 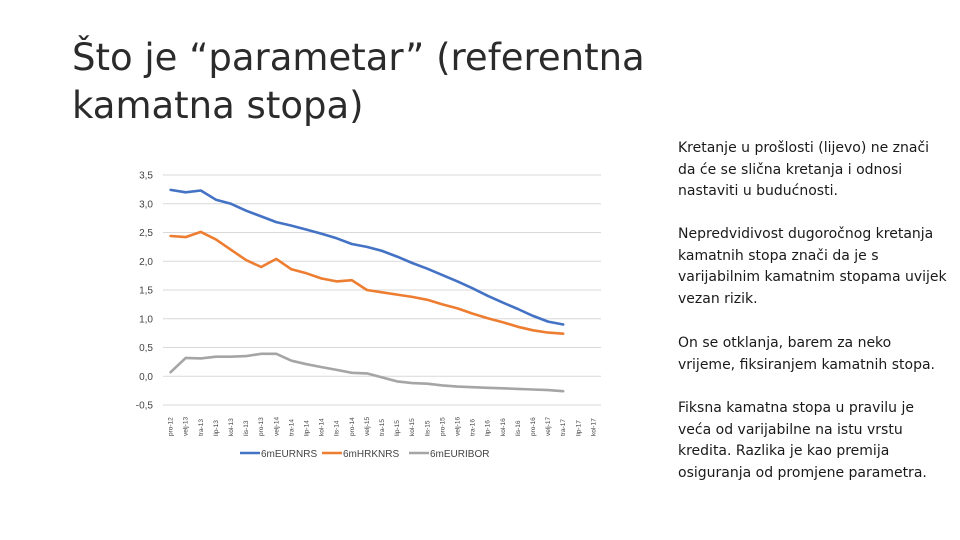 What do you see at coordinates (459, 454) in the screenshot?
I see `legend-label: 6mEURIBOR` at bounding box center [459, 454].